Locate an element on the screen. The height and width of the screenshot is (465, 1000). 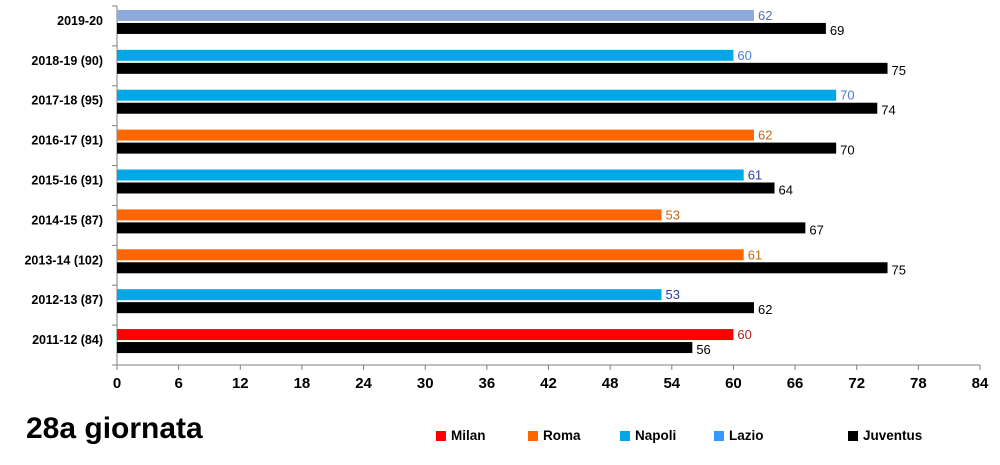
x-tick-label: 84 is located at coordinates (980, 383).